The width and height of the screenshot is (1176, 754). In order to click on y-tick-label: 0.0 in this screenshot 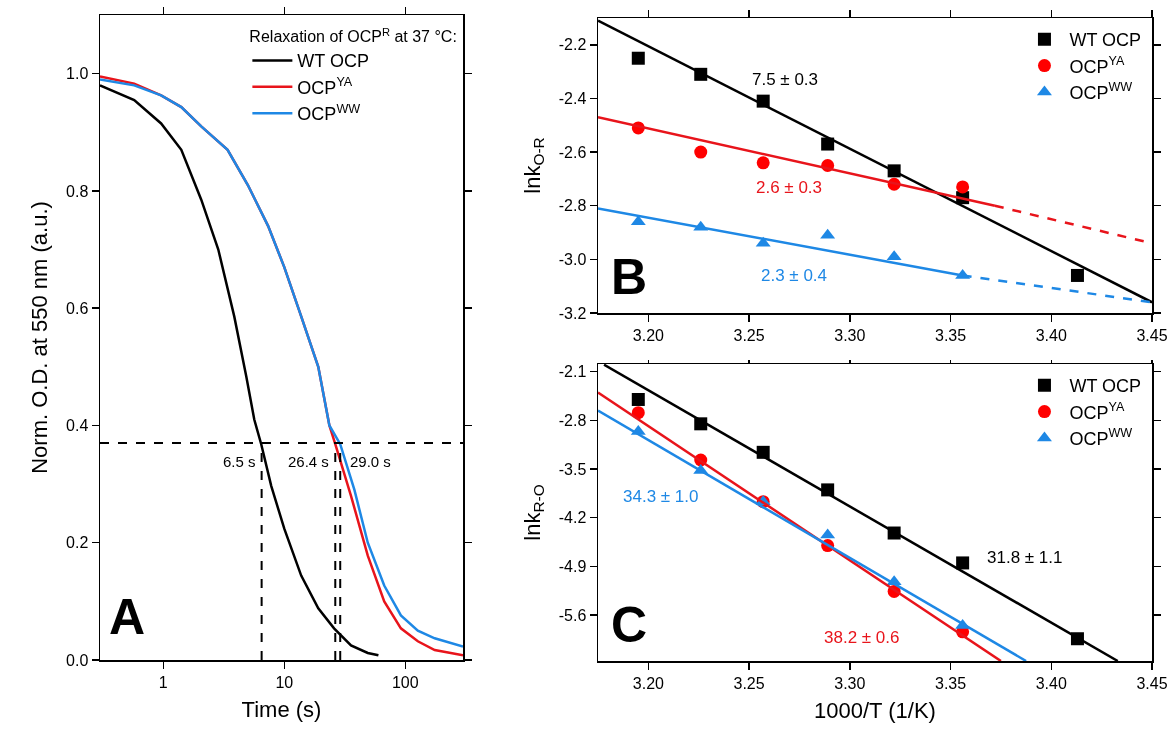, I will do `click(77, 660)`.